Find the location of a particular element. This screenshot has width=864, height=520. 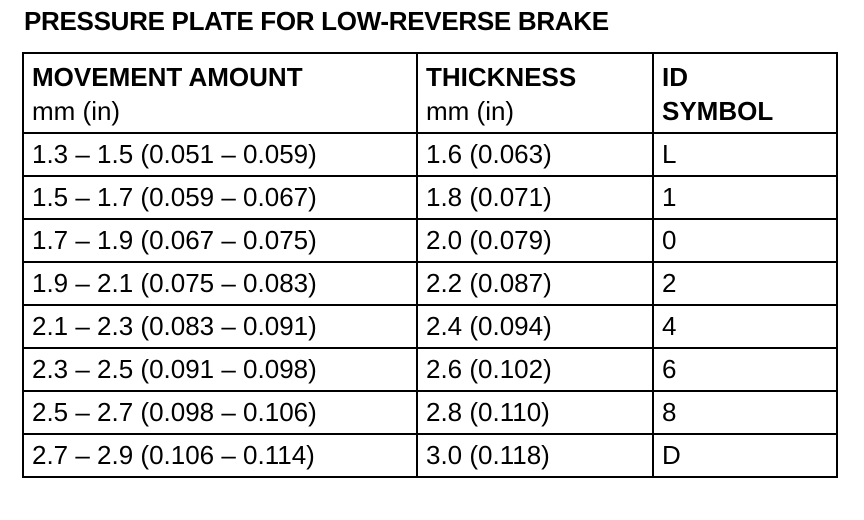

thickness-cell: 2.6 (0.102) is located at coordinates (535, 369).